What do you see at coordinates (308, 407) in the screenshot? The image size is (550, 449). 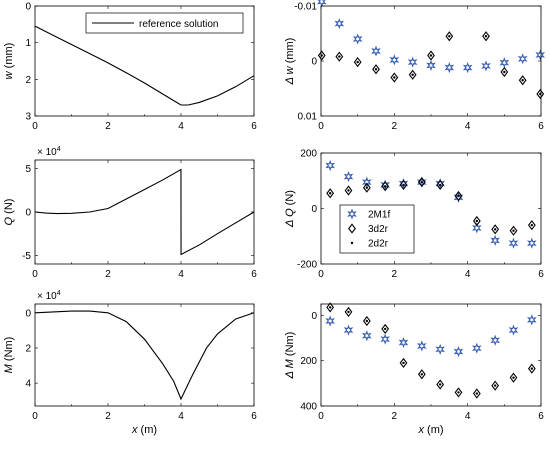 I see `y-tick-label: 400` at bounding box center [308, 407].